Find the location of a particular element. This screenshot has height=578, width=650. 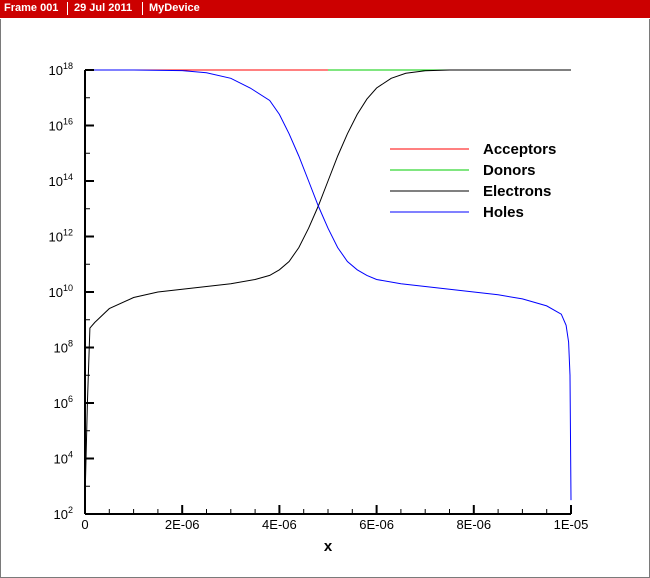

y-tick-label: 10¹⁴ is located at coordinates (61, 180).